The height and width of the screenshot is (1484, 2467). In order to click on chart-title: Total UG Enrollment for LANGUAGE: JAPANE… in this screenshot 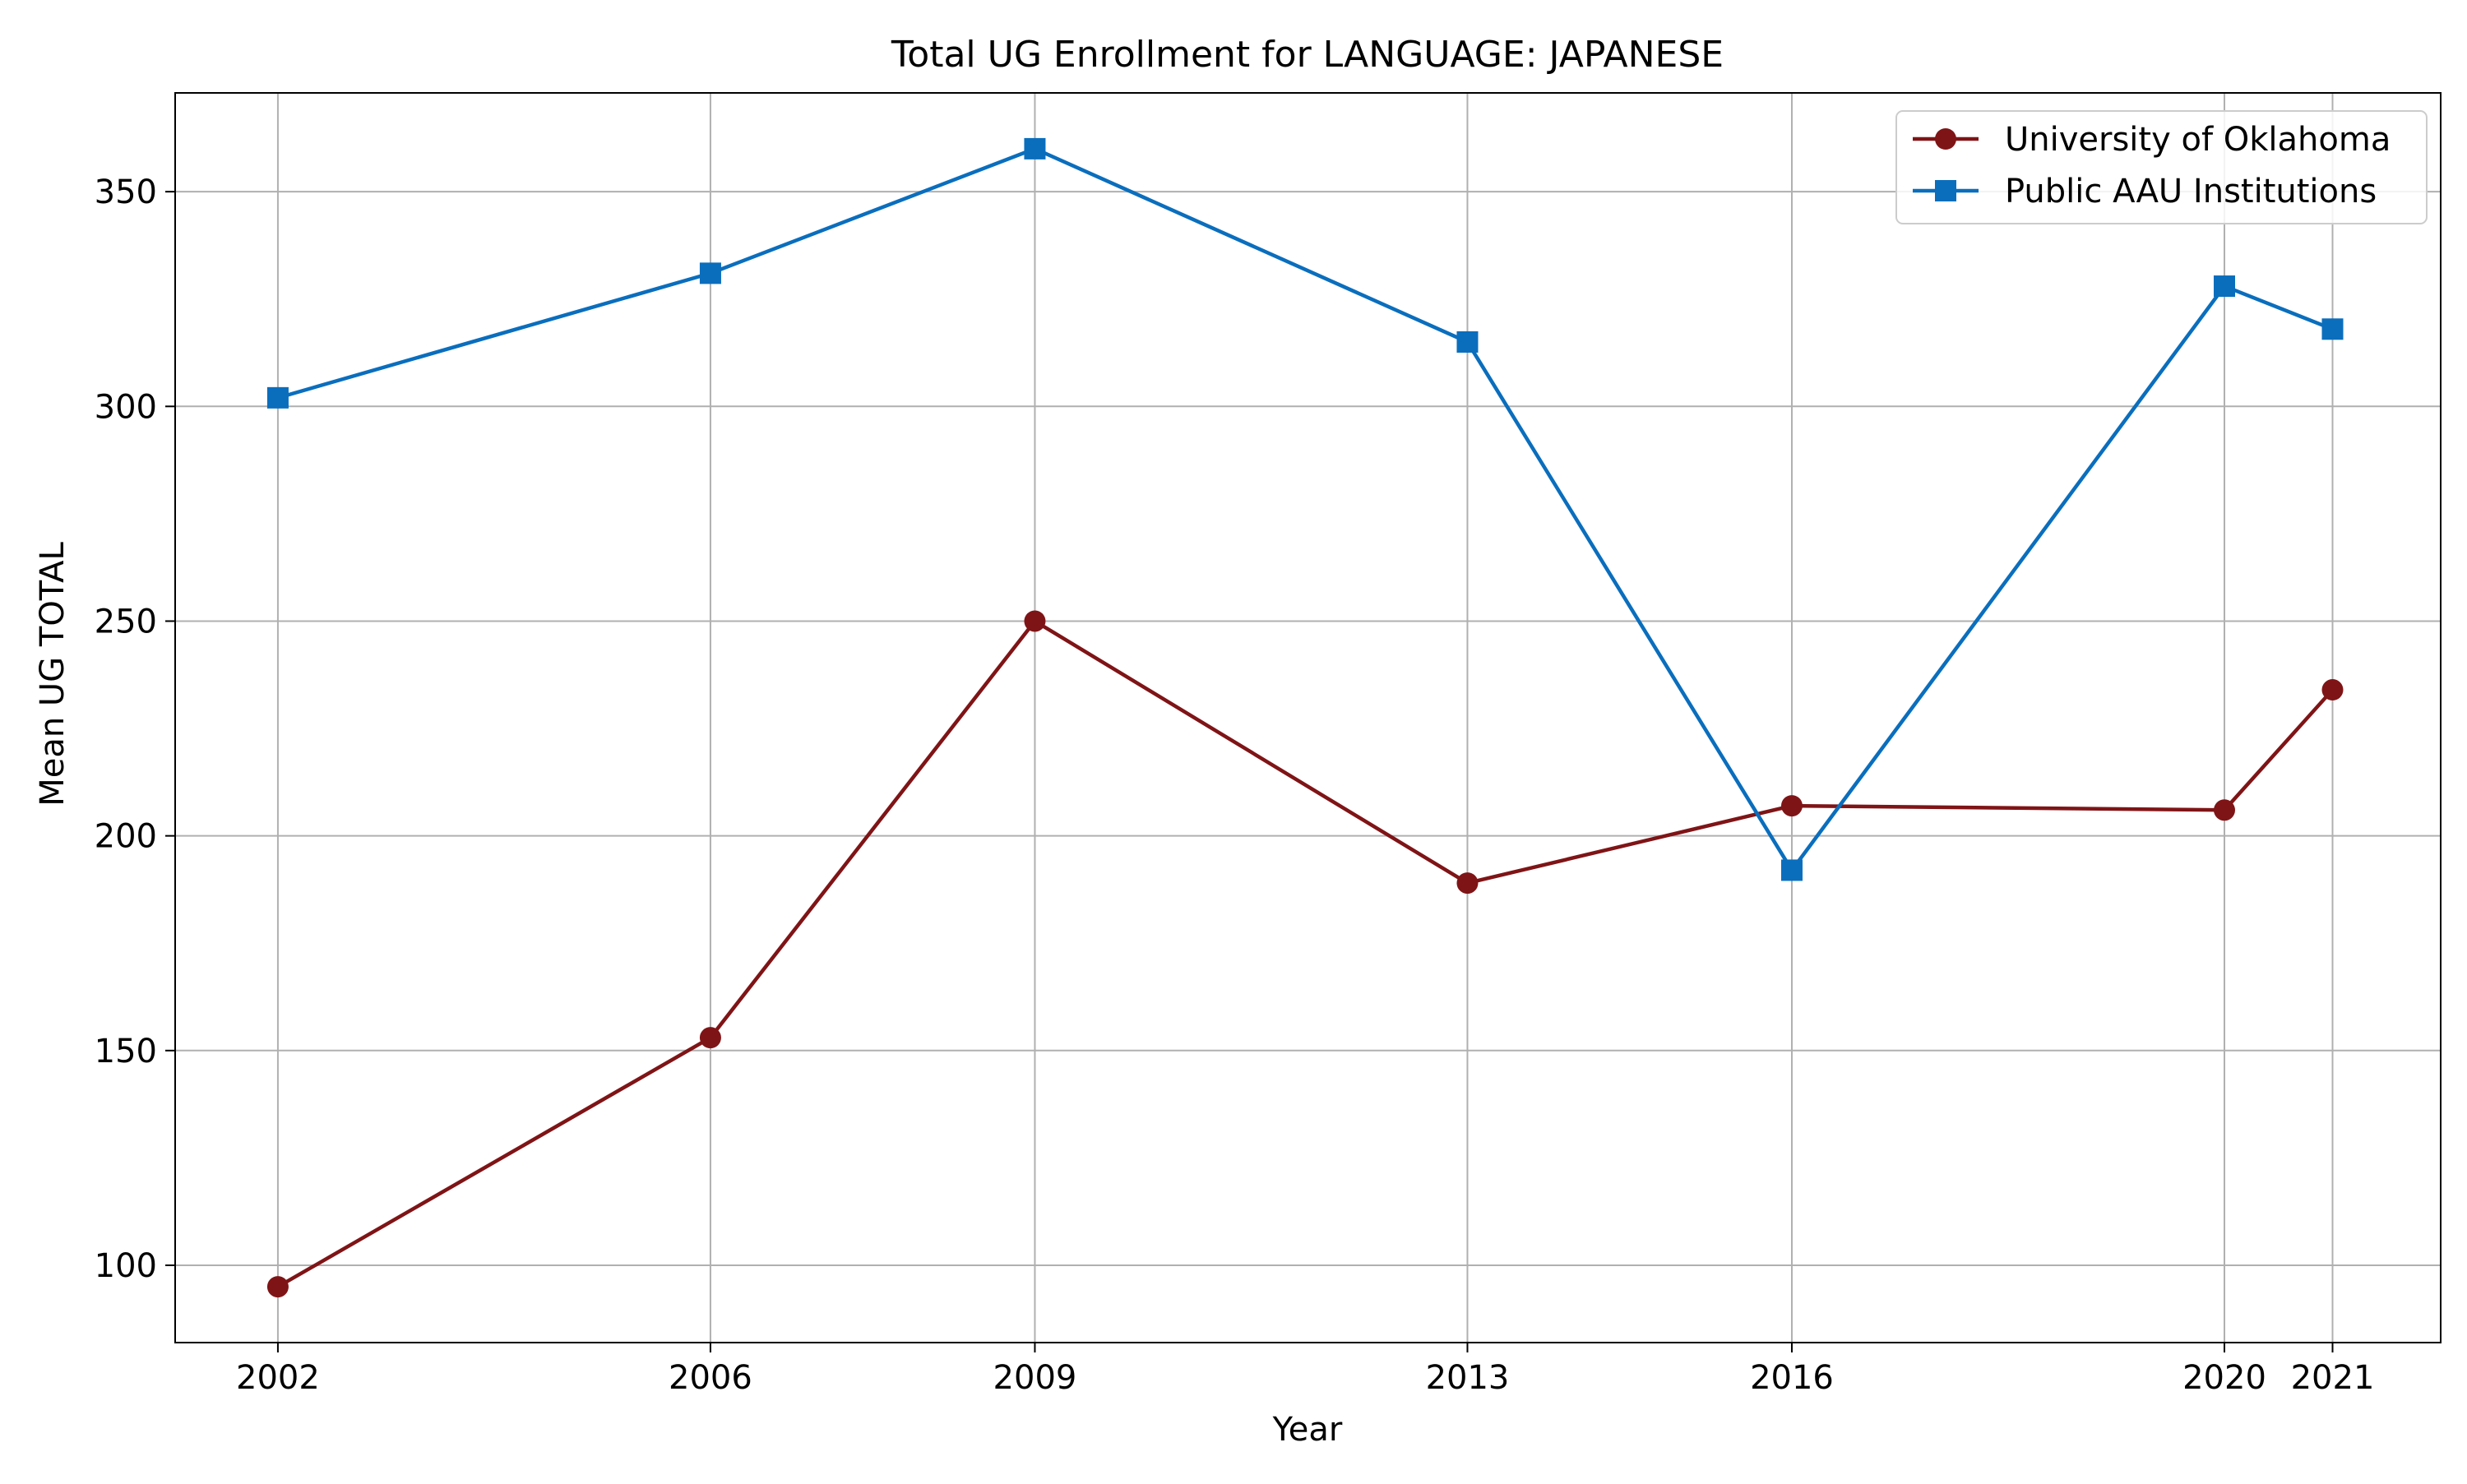, I will do `click(1307, 55)`.